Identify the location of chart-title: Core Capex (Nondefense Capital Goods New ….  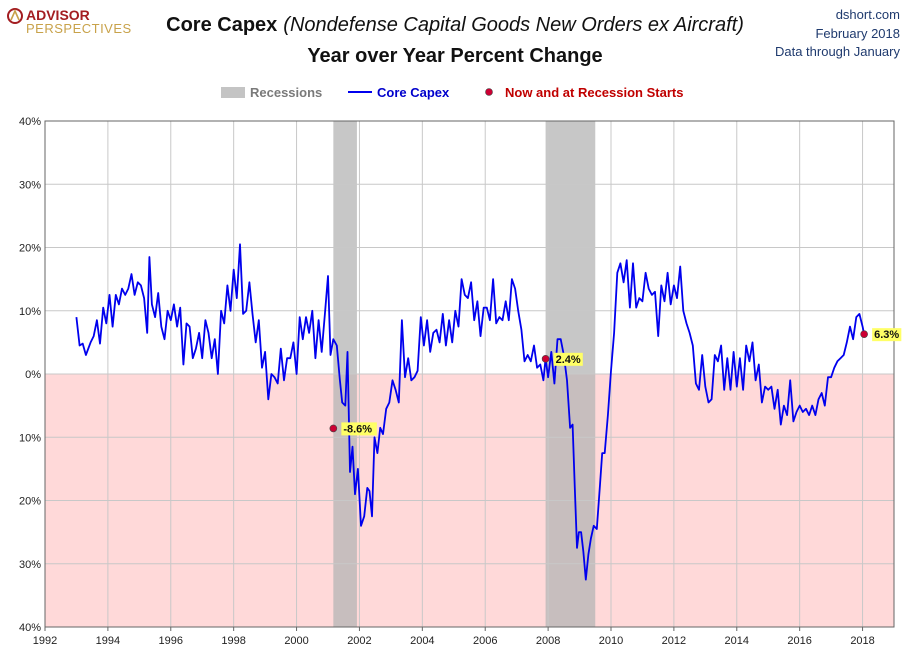
(455, 25).